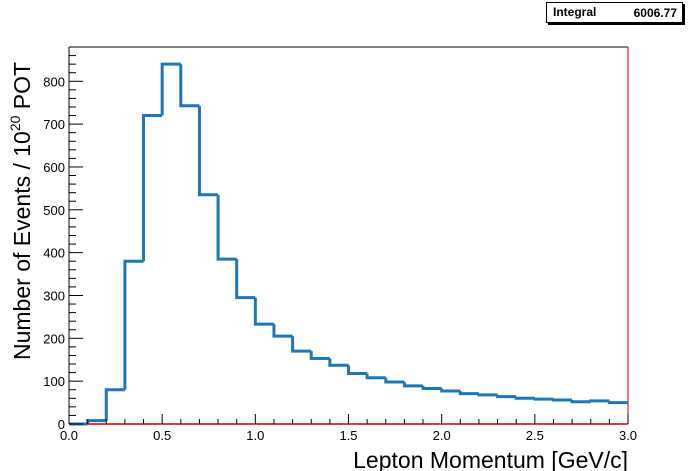 This screenshot has width=698, height=471. Describe the element at coordinates (614, 12) in the screenshot. I see `stats-box: Integral 6006.77` at that location.